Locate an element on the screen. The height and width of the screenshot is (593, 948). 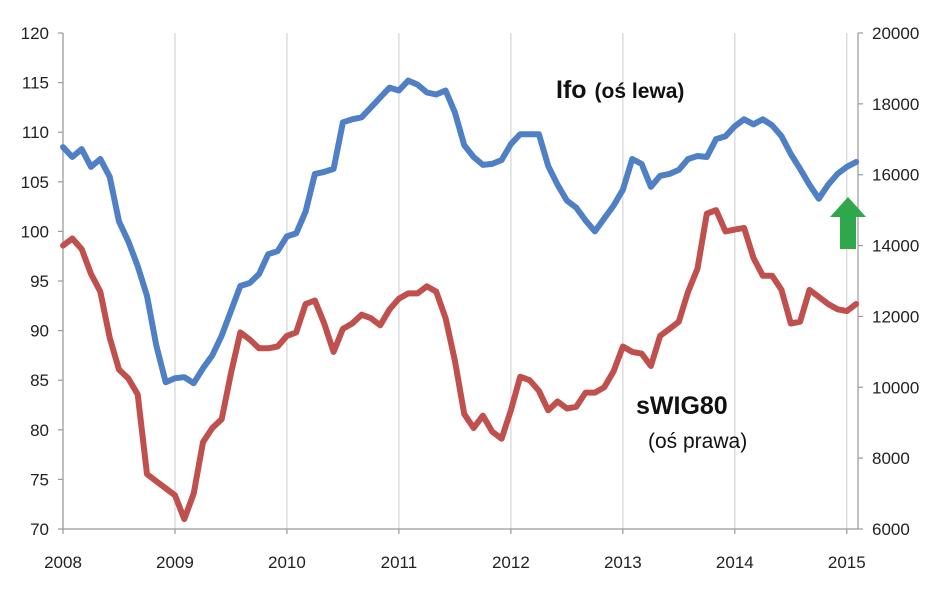
right-tick-label-14000: 14000 is located at coordinates (895, 246).